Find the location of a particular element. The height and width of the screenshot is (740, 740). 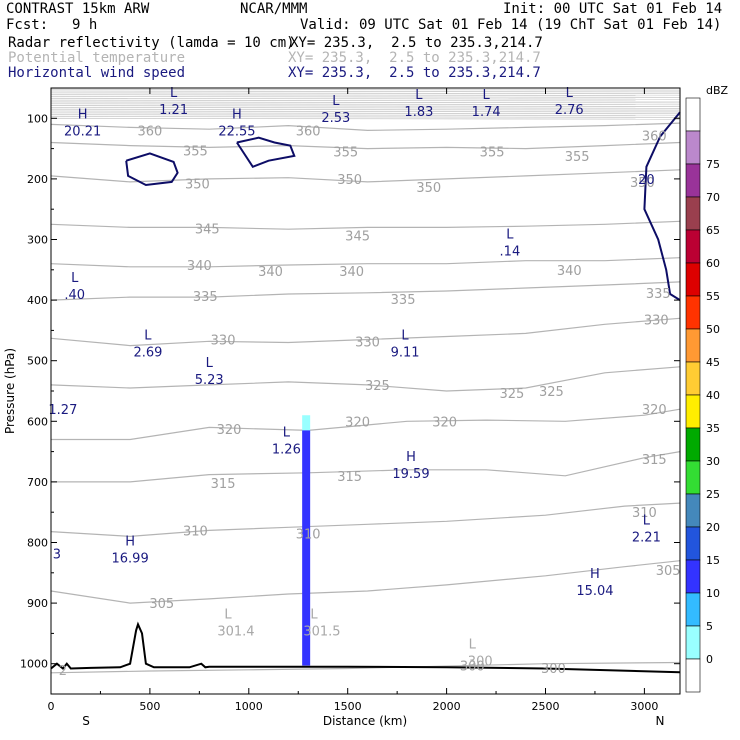

wind-extremum-value: 2.76 is located at coordinates (569, 110).